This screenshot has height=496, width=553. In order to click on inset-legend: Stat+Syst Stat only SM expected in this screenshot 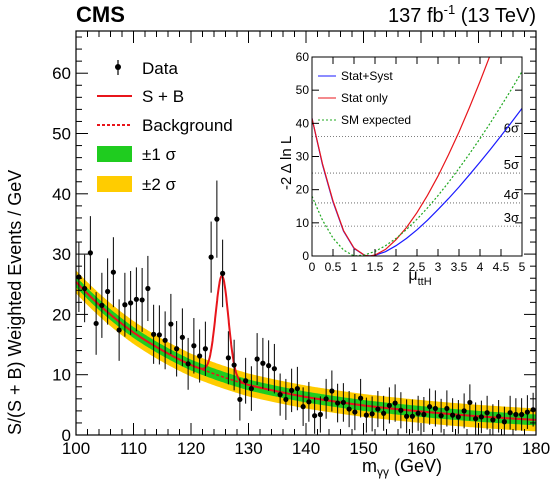, I will do `click(364, 98)`.